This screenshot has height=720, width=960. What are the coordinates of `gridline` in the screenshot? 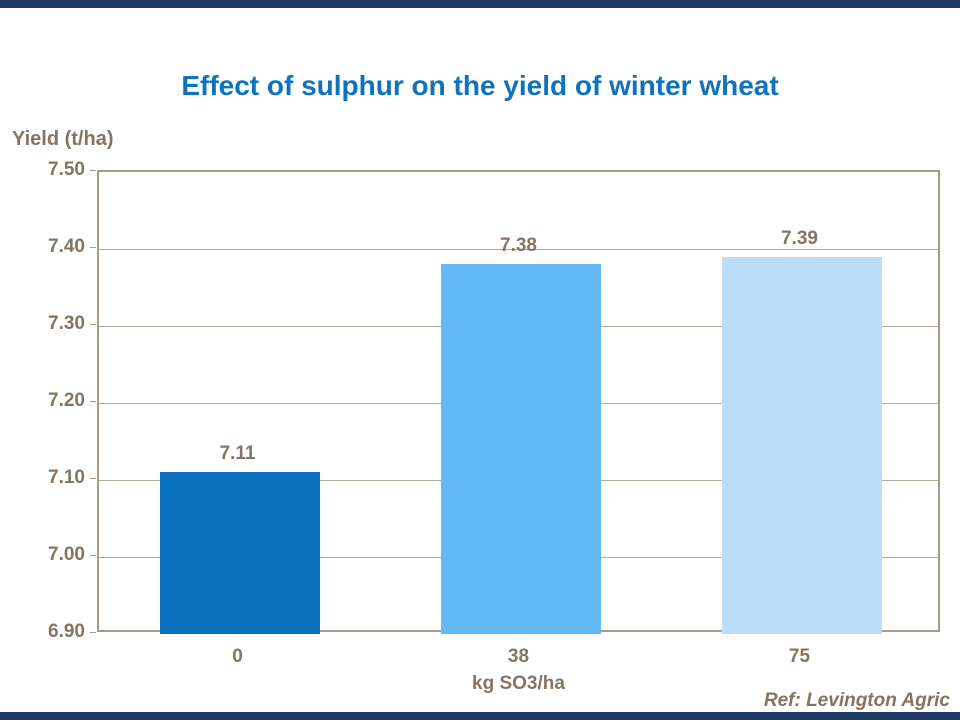 It's located at (518, 249).